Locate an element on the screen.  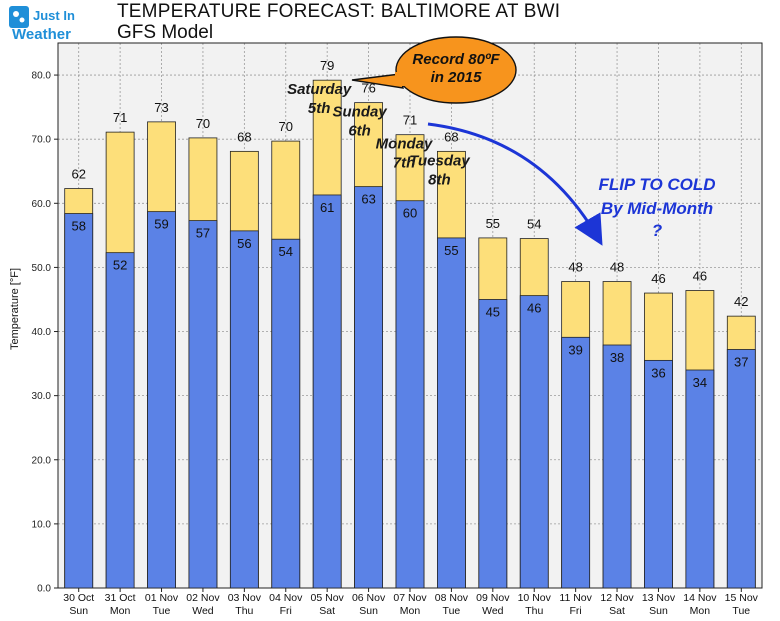
low-value-label: 38 is located at coordinates (617, 357).